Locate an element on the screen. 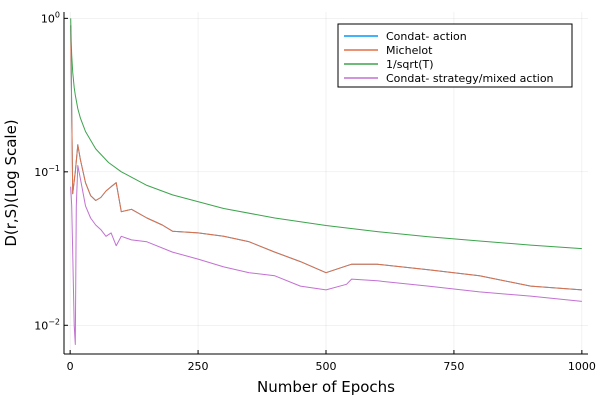  legend-label-4: Condat- strategy/mixed action is located at coordinates (470, 78).